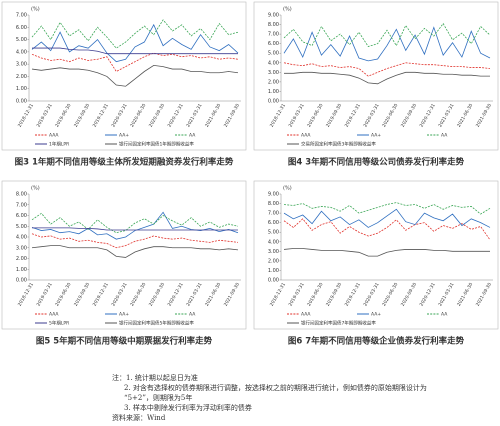 The height and width of the screenshot is (426, 500). I want to click on legend-label: 交易所固定利率国债3年期即期收益率, so click(338, 144).